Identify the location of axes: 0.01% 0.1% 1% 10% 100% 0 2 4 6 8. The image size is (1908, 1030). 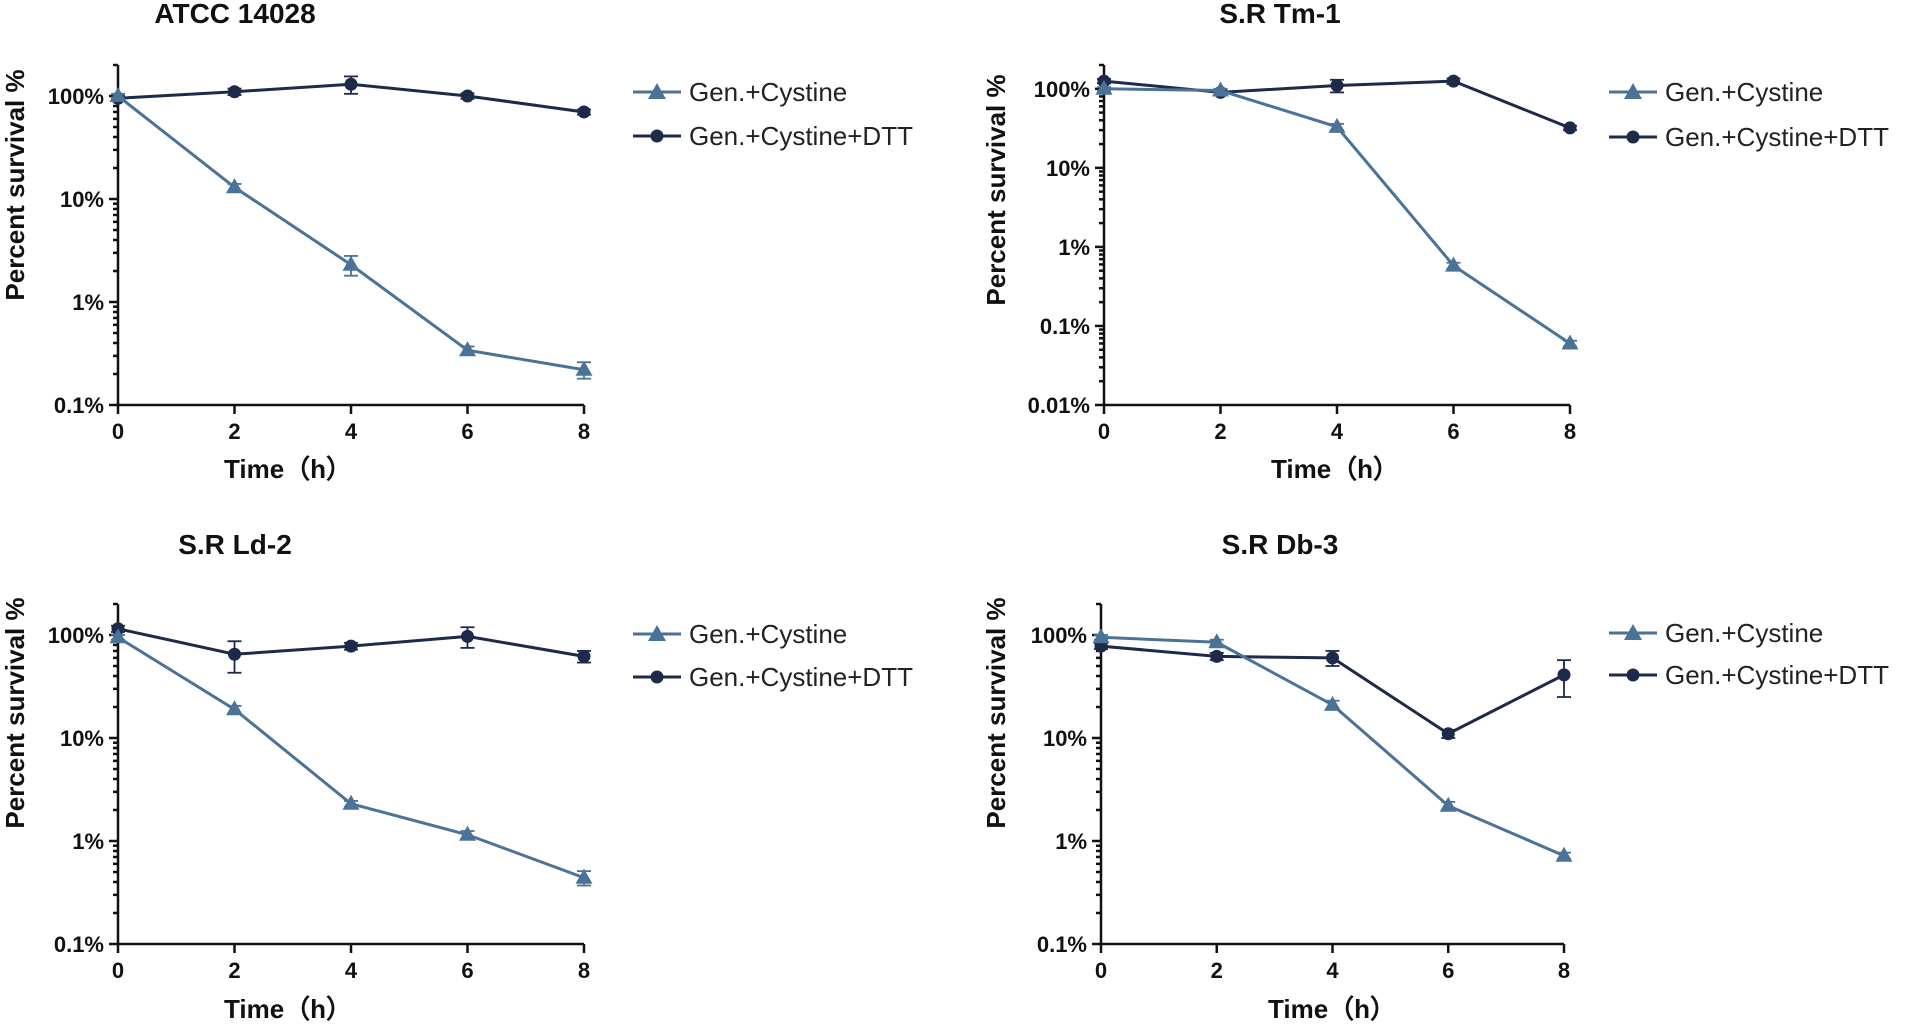
(1302, 253).